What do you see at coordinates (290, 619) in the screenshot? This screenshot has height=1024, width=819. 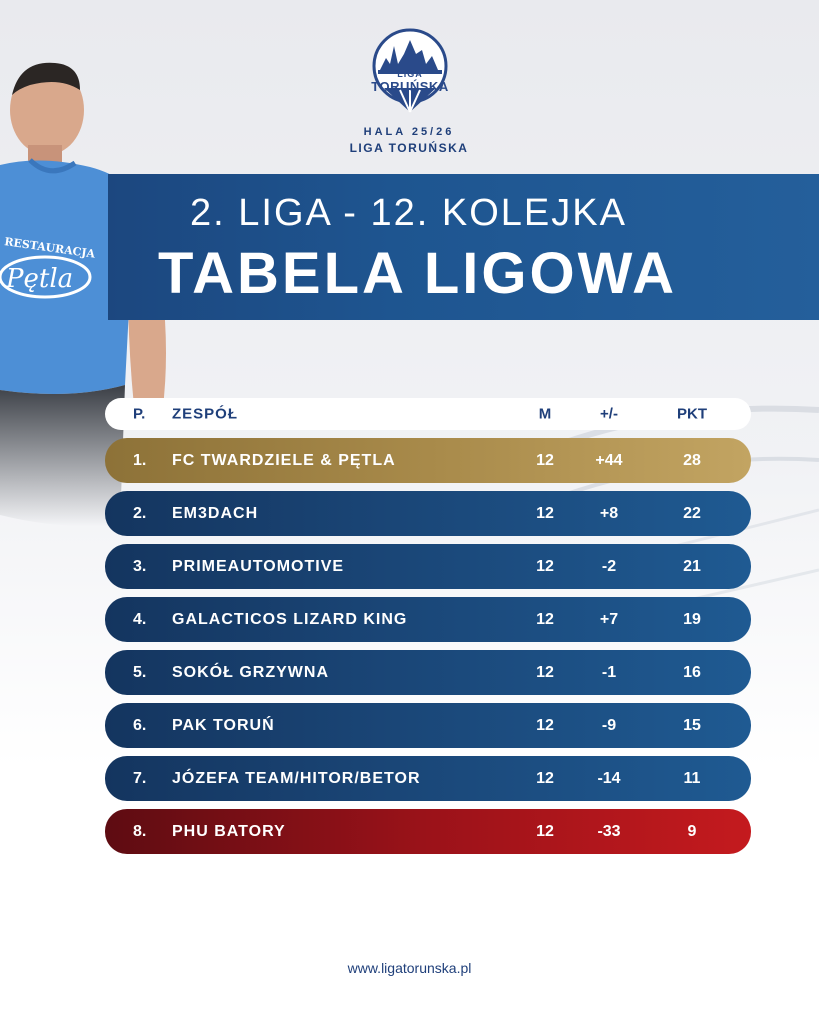 I see `row-team: GALACTICOS LIZARD KING` at bounding box center [290, 619].